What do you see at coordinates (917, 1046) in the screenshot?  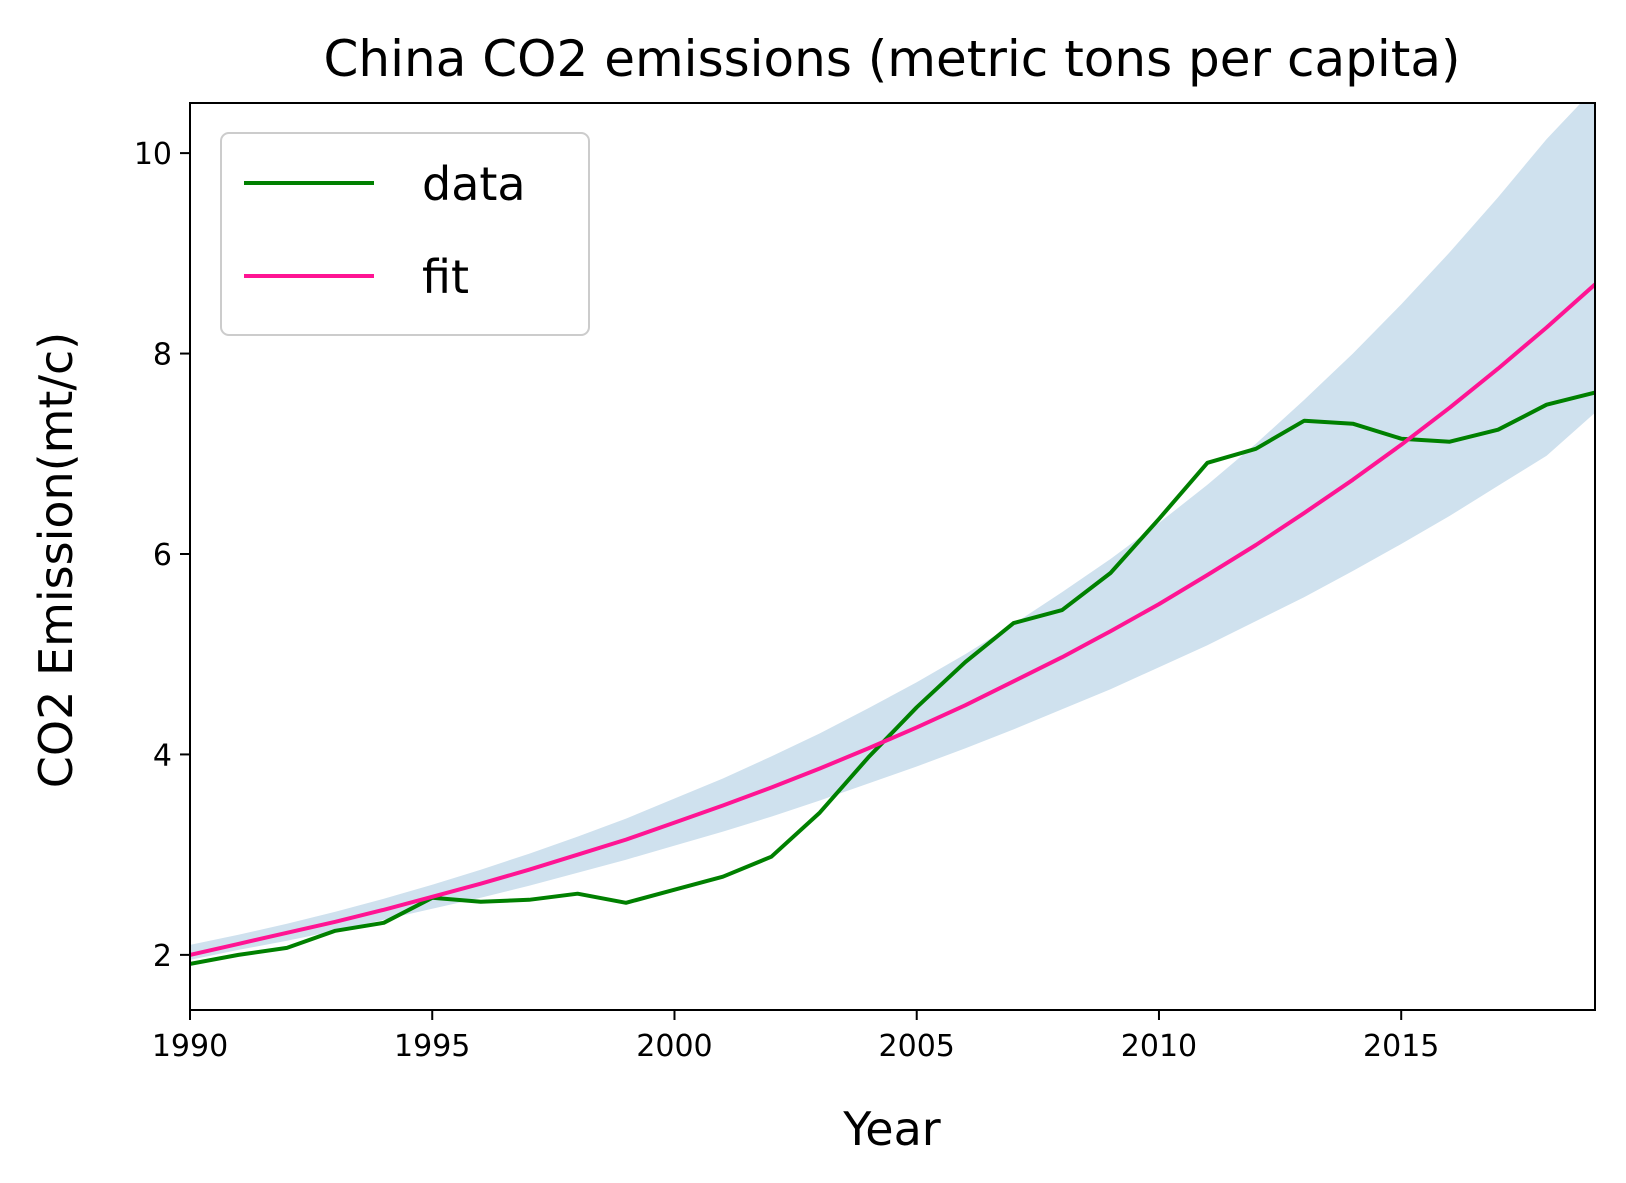 I see `x-tick-label: 2005` at bounding box center [917, 1046].